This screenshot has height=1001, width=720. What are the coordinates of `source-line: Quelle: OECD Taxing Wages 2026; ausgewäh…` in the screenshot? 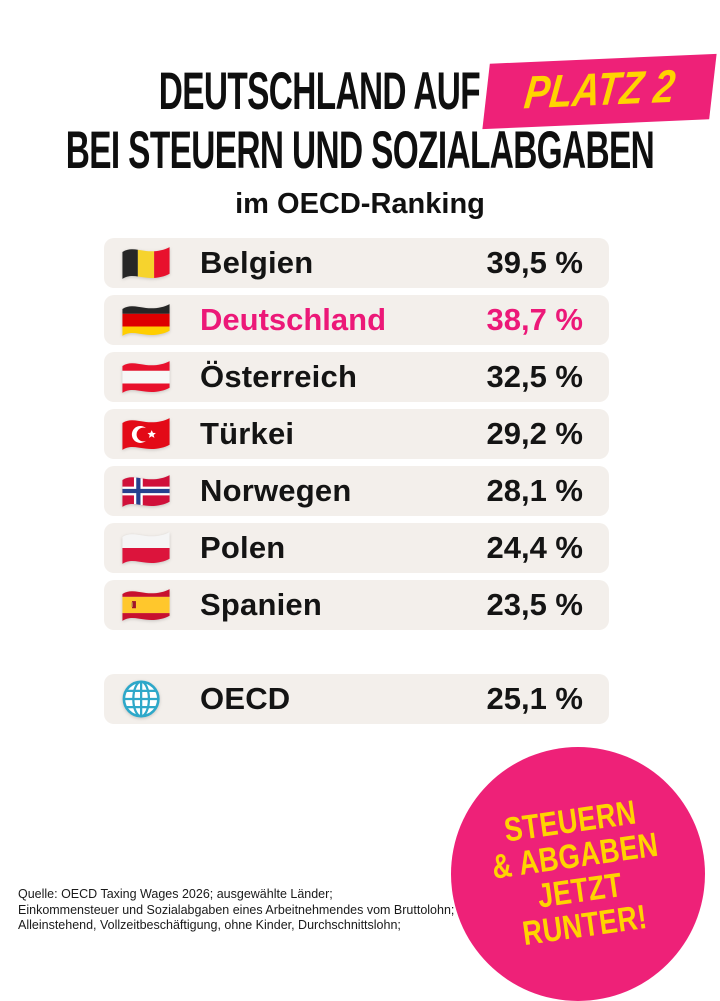 It's located at (175, 894).